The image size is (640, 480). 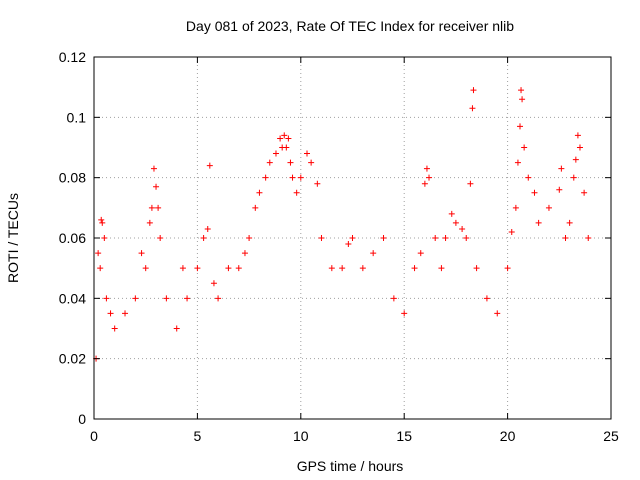 I want to click on x-tick-label: 15, so click(x=404, y=436).